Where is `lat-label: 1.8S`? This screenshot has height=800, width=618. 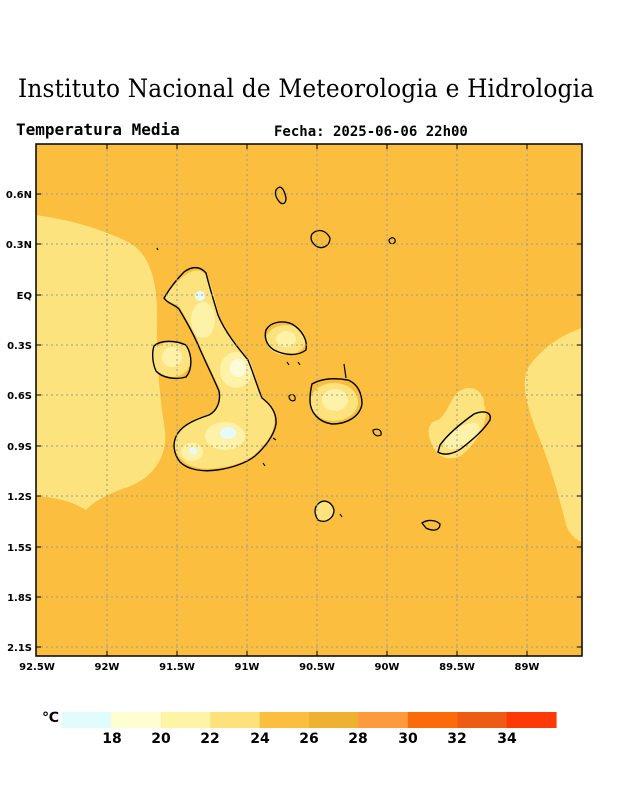
lat-label: 1.8S is located at coordinates (19, 598).